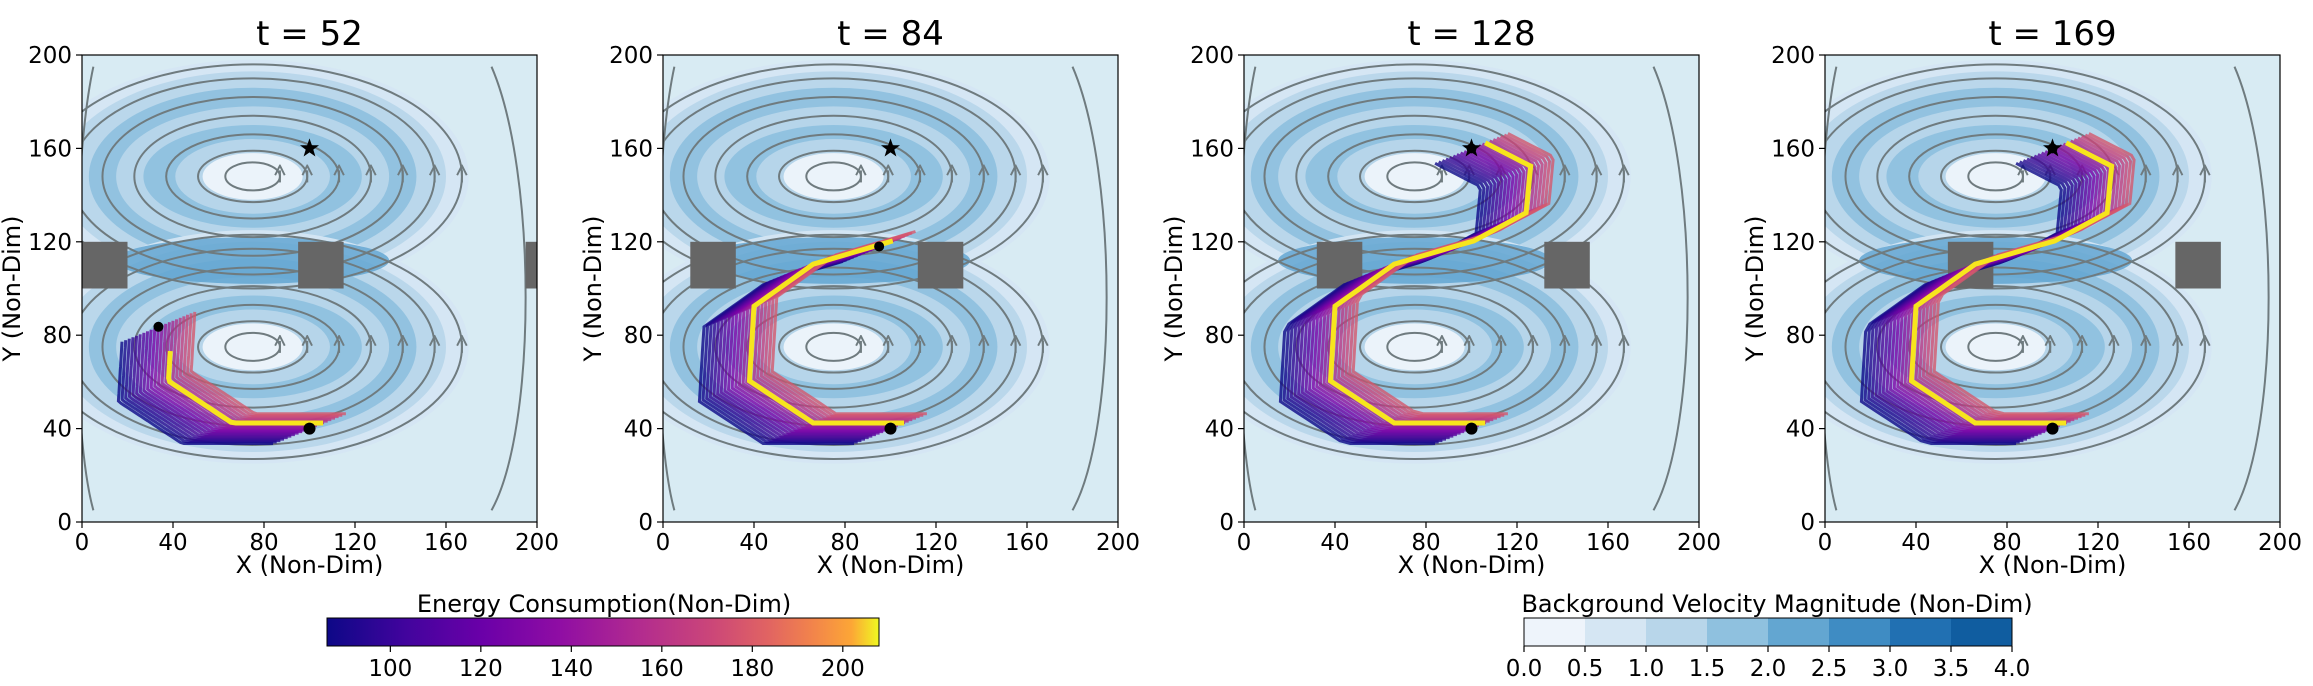  I want to click on velocity-tick-label: 2.5, so click(1829, 669).